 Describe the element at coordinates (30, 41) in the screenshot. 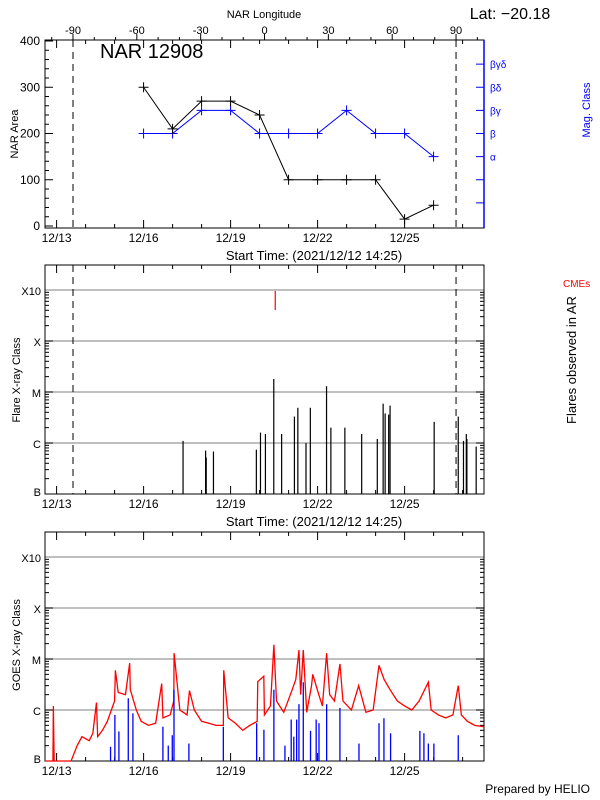

I see `y-tick-label: 400` at that location.